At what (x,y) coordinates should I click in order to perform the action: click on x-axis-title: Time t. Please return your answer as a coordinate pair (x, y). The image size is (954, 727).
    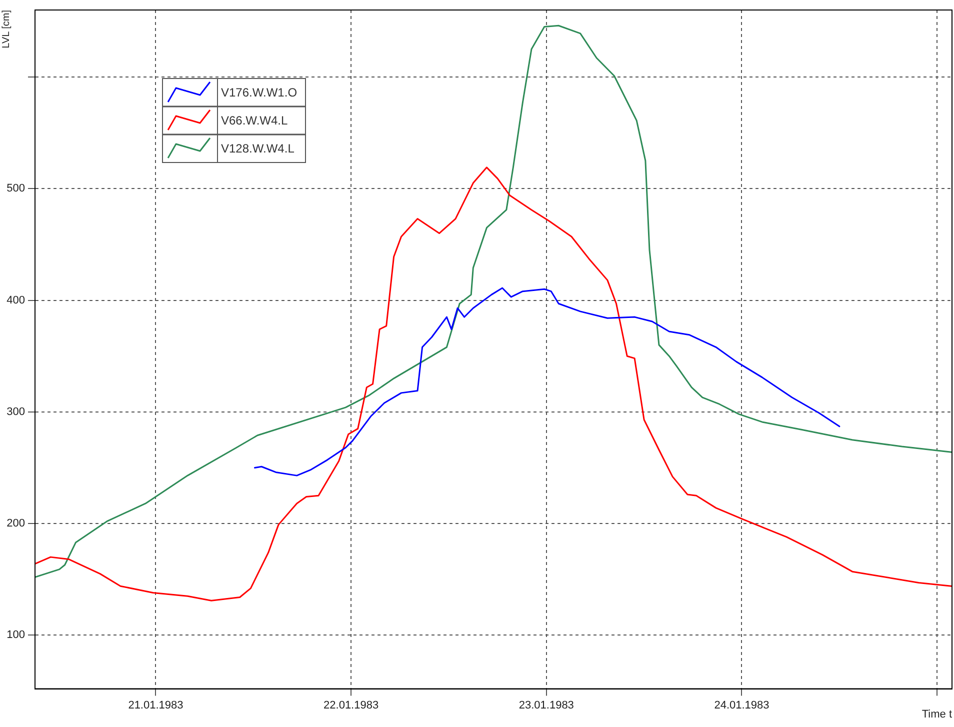
    Looking at the image, I should click on (937, 714).